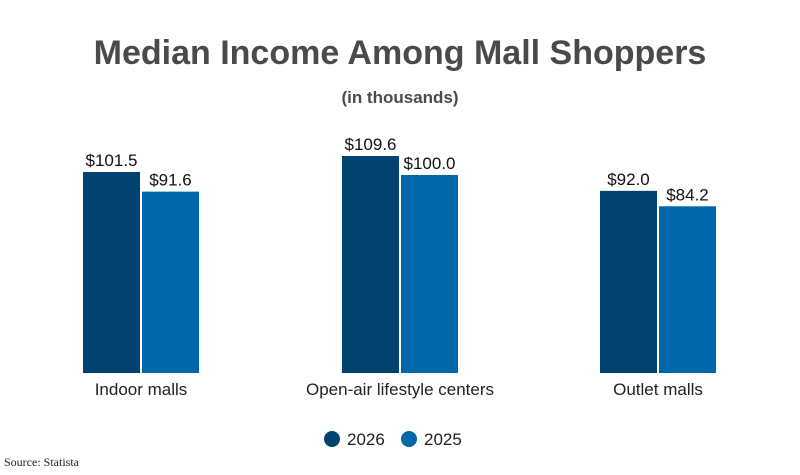 Image resolution: width=800 pixels, height=475 pixels. Describe the element at coordinates (141, 389) in the screenshot. I see `category-label-0: Indoor malls` at that location.